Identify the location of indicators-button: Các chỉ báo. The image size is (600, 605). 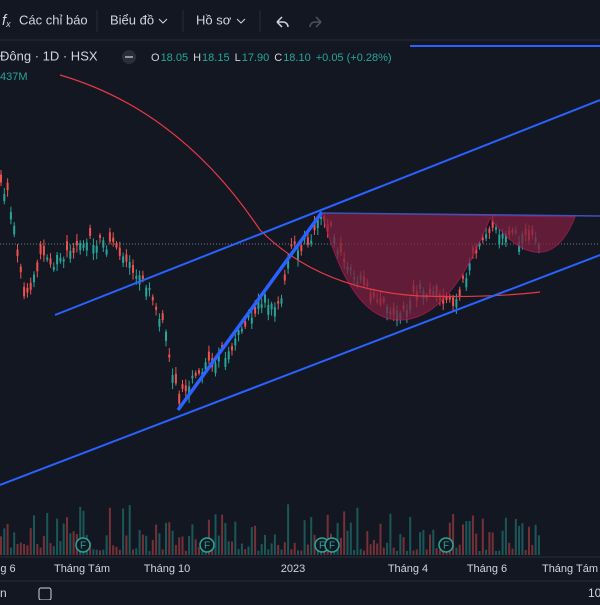
(53, 19).